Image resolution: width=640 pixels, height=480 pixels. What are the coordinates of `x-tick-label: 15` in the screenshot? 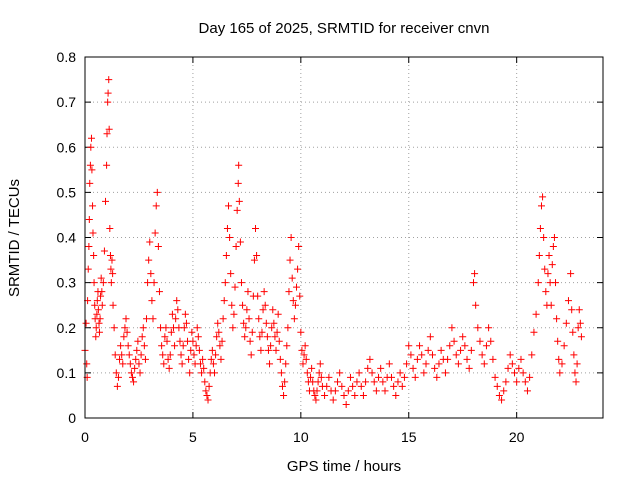 It's located at (409, 437).